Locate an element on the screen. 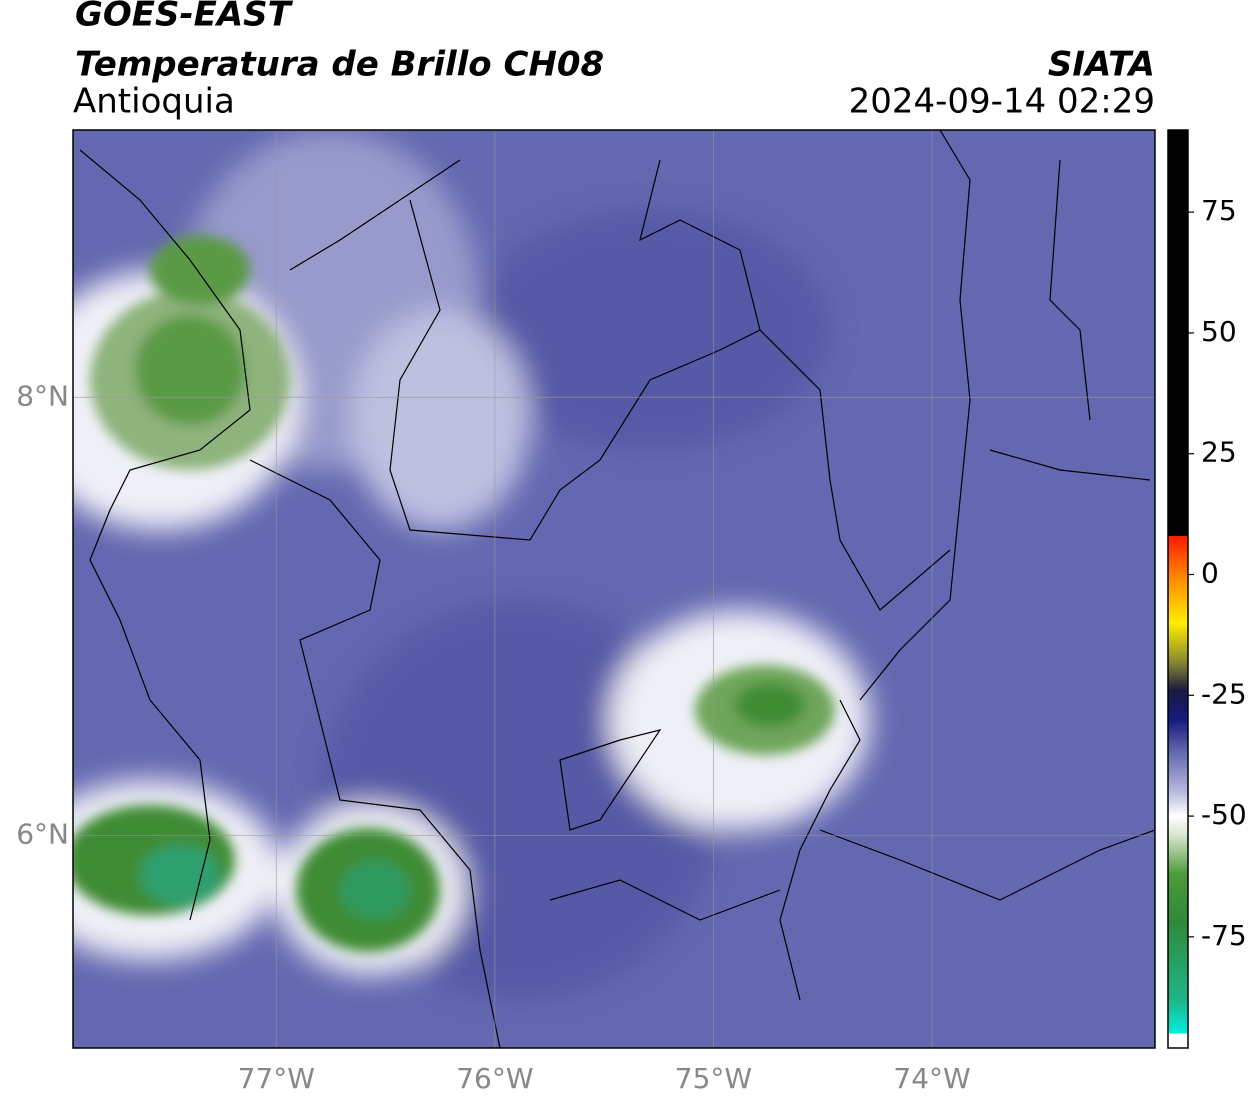 The image size is (1252, 1103). colorbar is located at coordinates (1178, 589).